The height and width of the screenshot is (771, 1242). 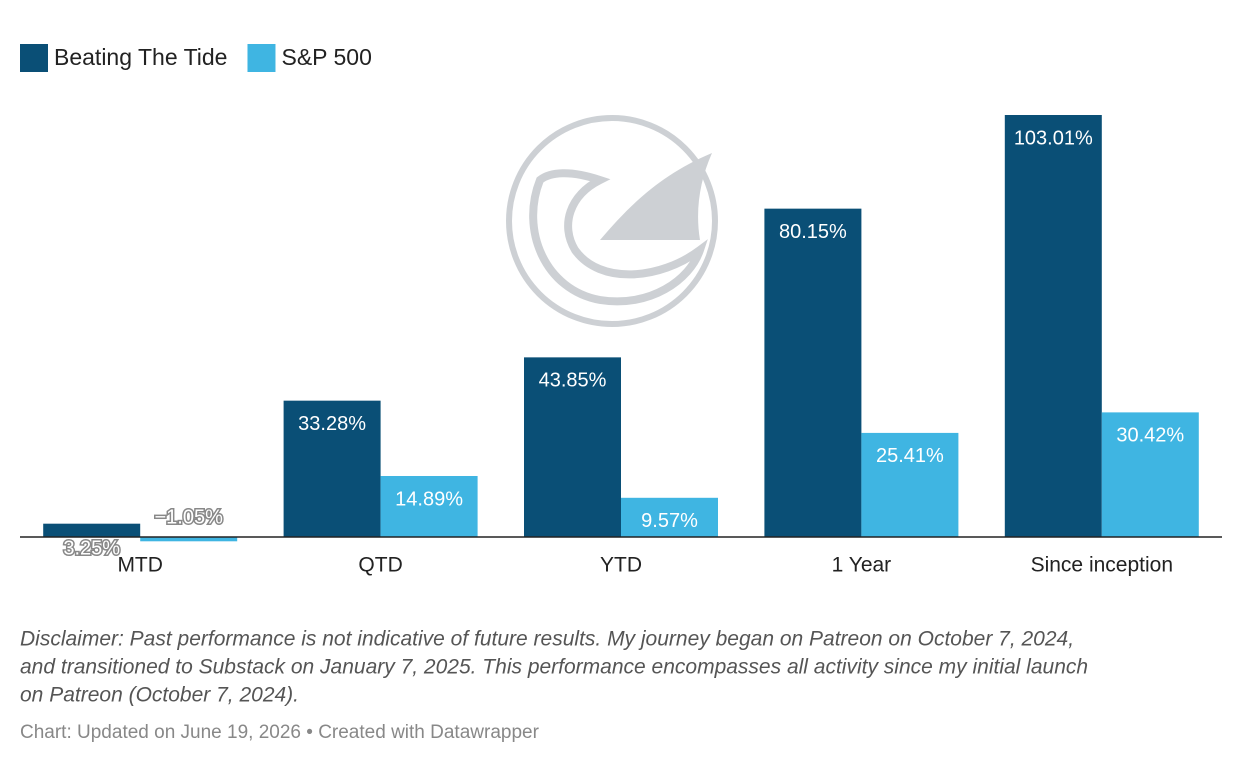 I want to click on x-tick-label: 1 Year, so click(x=862, y=565).